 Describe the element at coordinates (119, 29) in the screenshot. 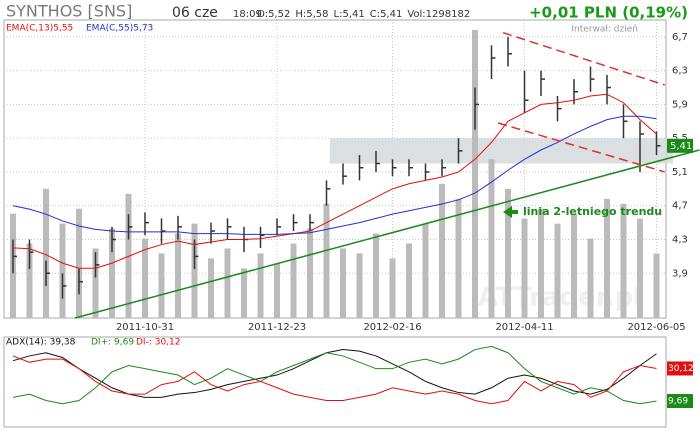

I see `legend-entry: EMA(C,55)5,73` at that location.